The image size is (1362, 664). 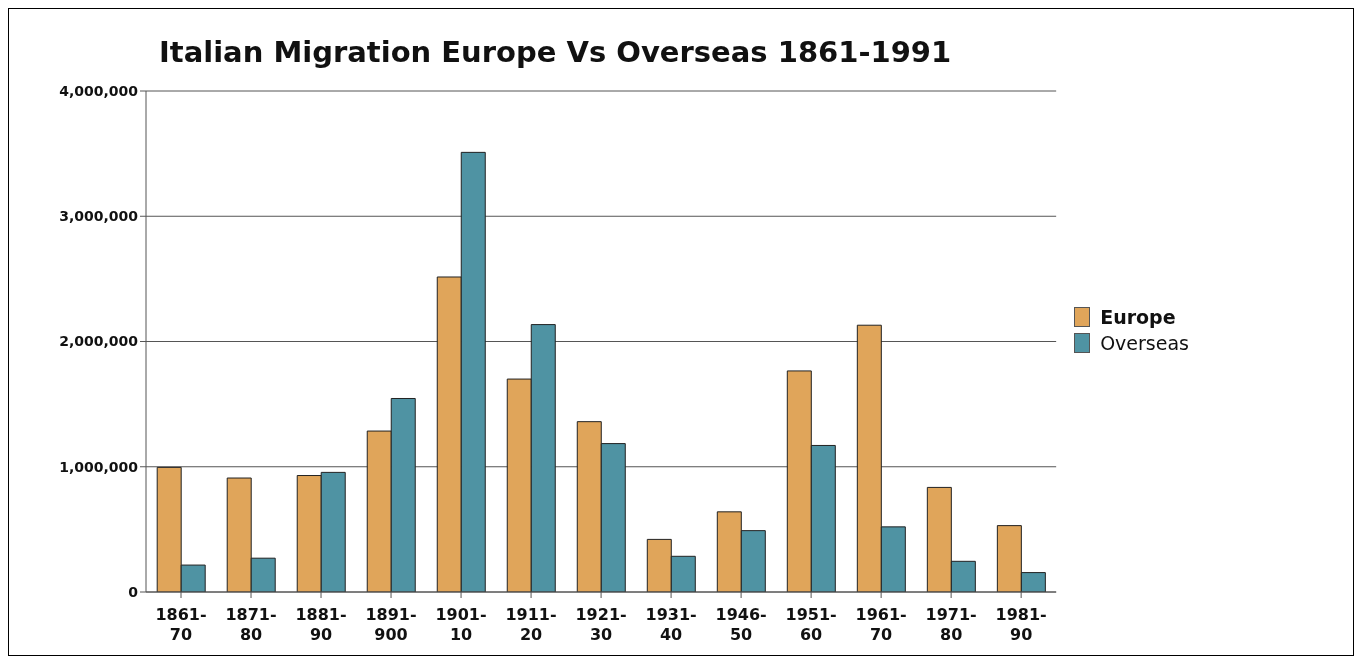 What do you see at coordinates (601, 624) in the screenshot?
I see `x-tick-label: 1921-30` at bounding box center [601, 624].